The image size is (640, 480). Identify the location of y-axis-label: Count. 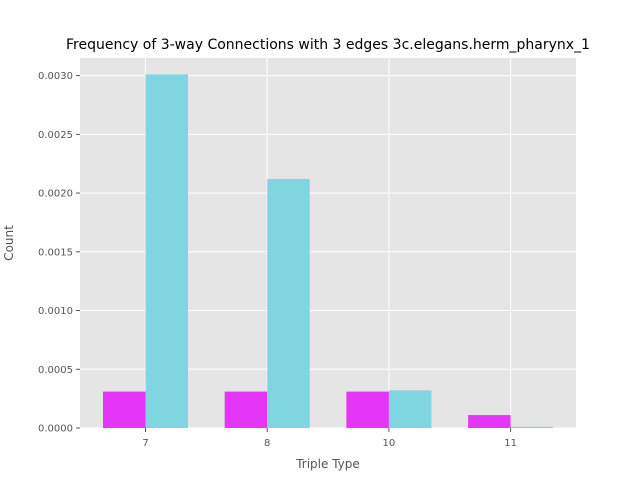
(9, 243).